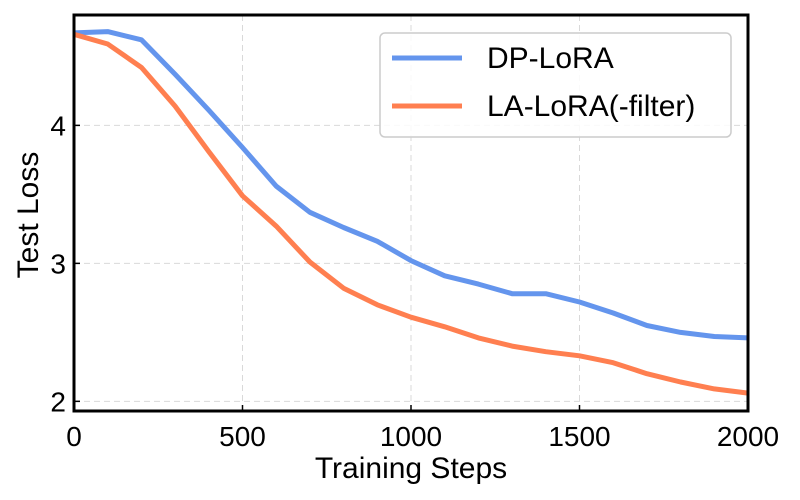 This screenshot has height=500, width=800. What do you see at coordinates (550, 58) in the screenshot?
I see `legend-label-dp-lora: DP-LoRA` at bounding box center [550, 58].